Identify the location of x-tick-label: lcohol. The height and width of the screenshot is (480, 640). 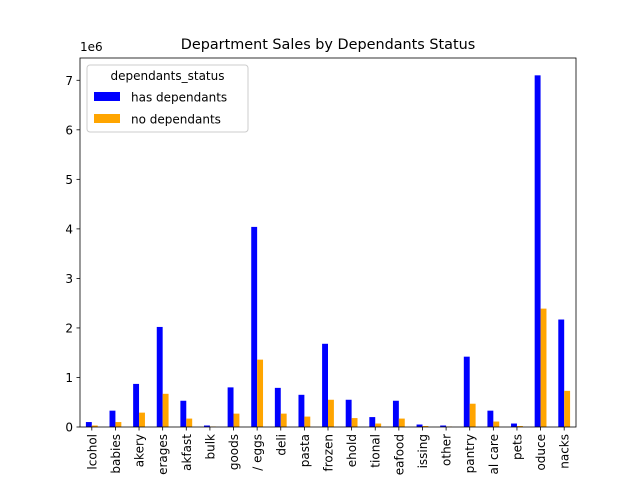
(92, 452).